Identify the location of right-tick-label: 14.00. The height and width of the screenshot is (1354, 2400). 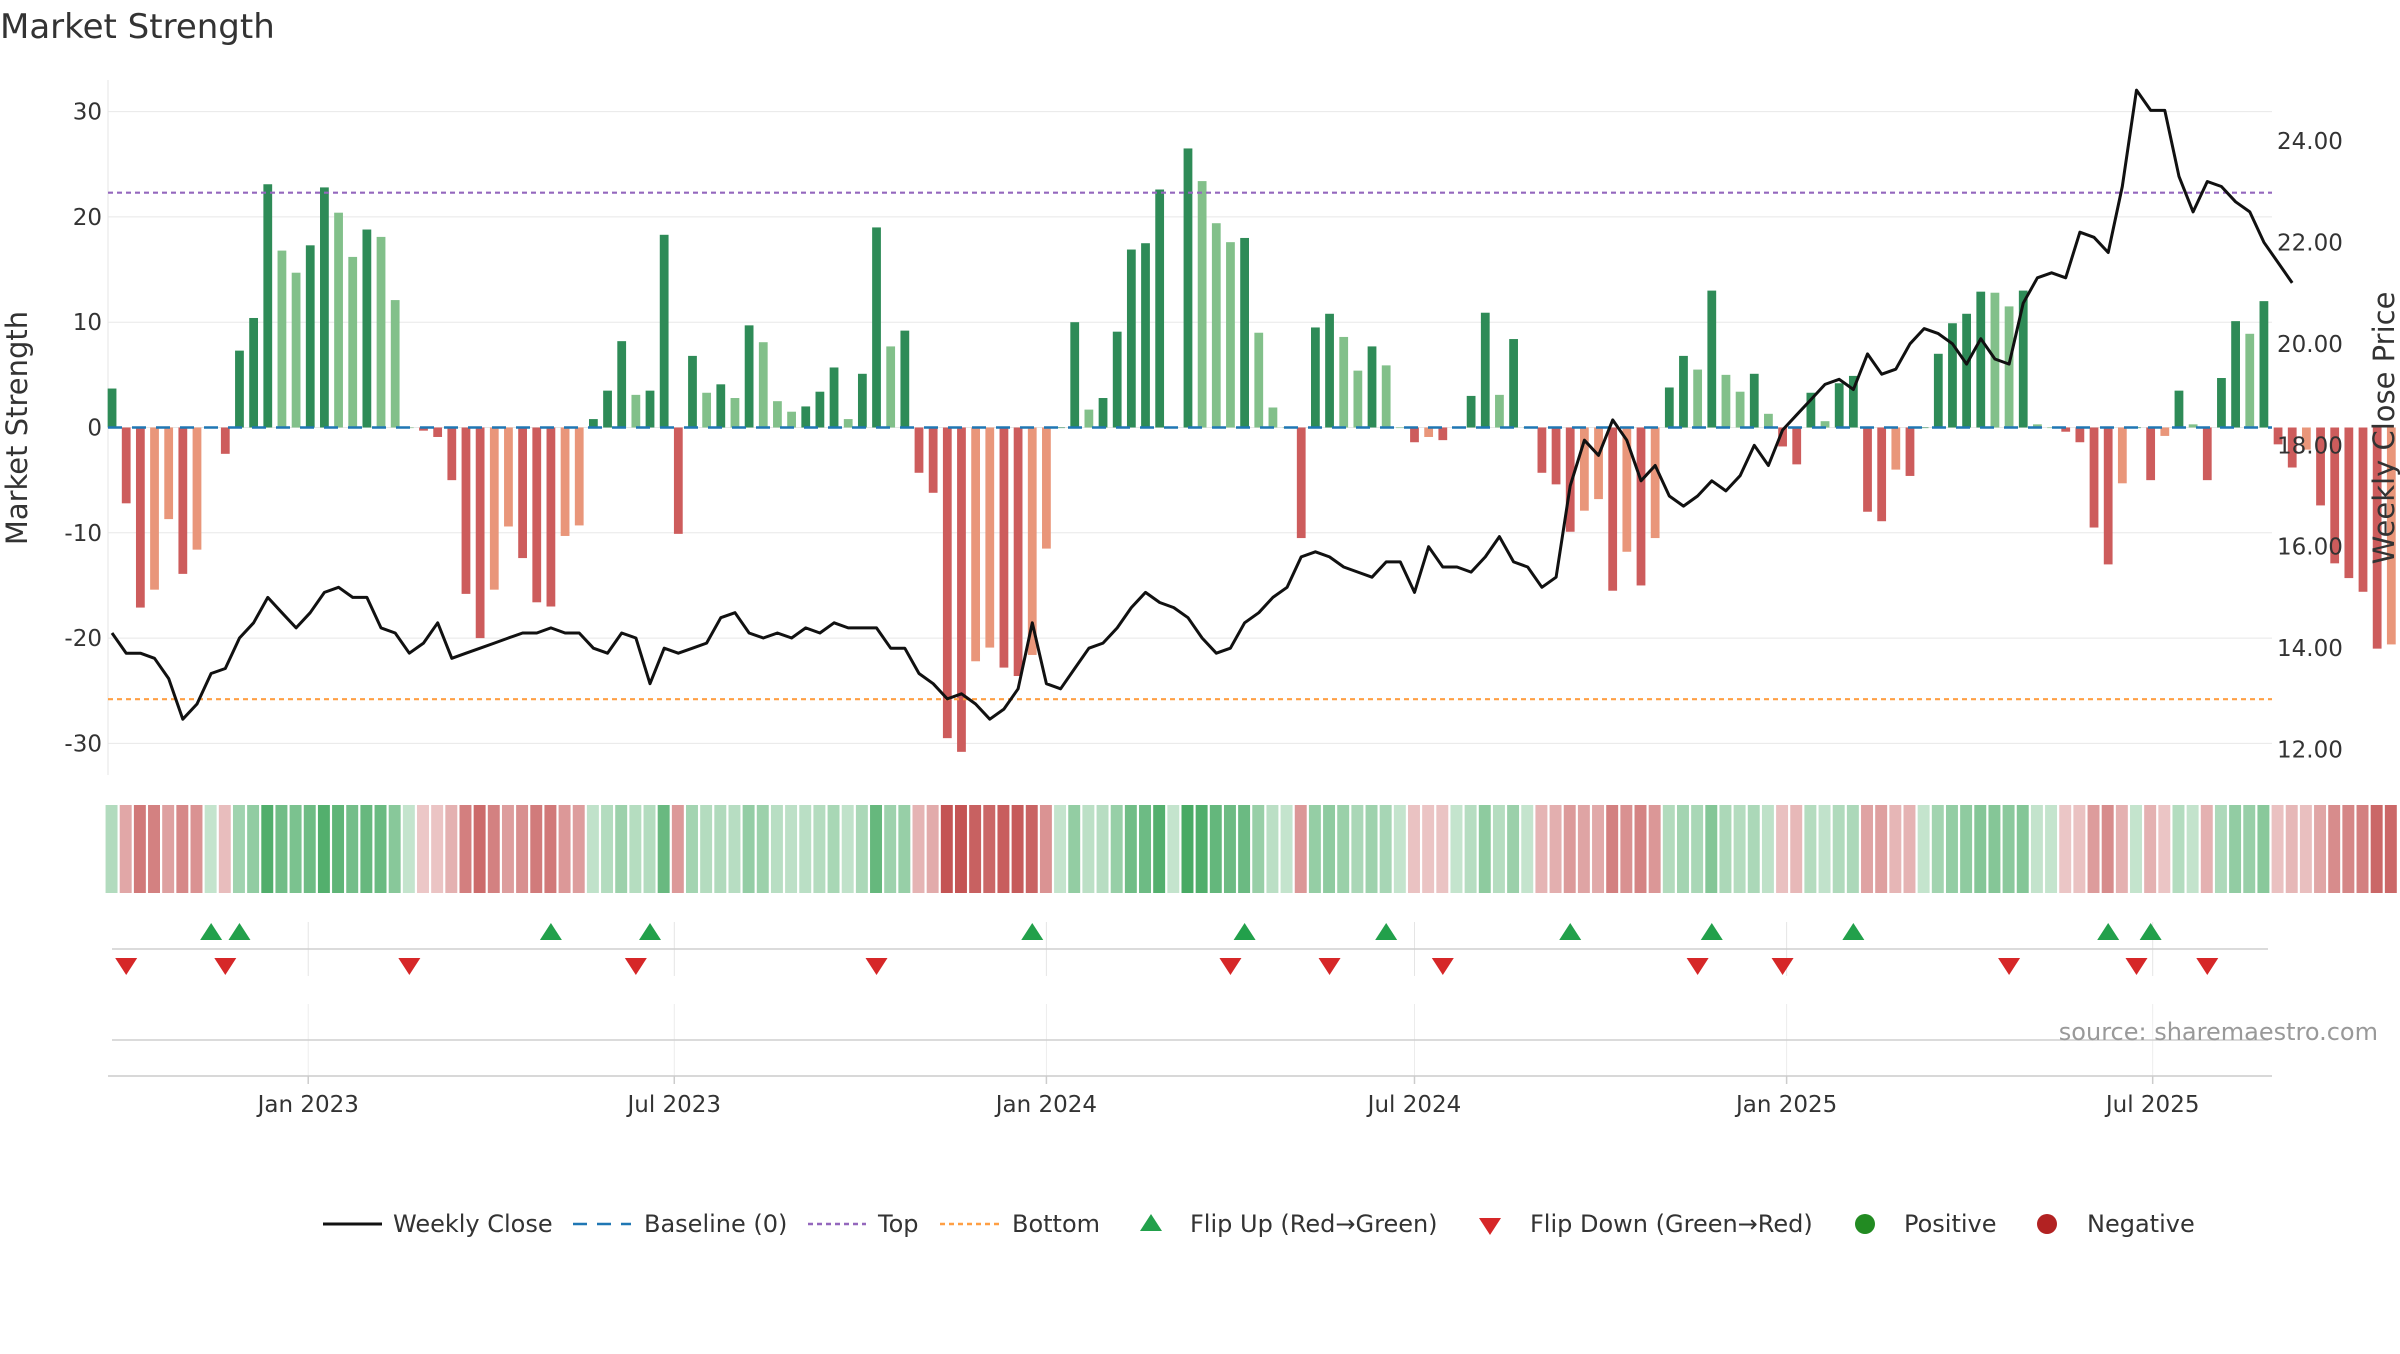
(2310, 649).